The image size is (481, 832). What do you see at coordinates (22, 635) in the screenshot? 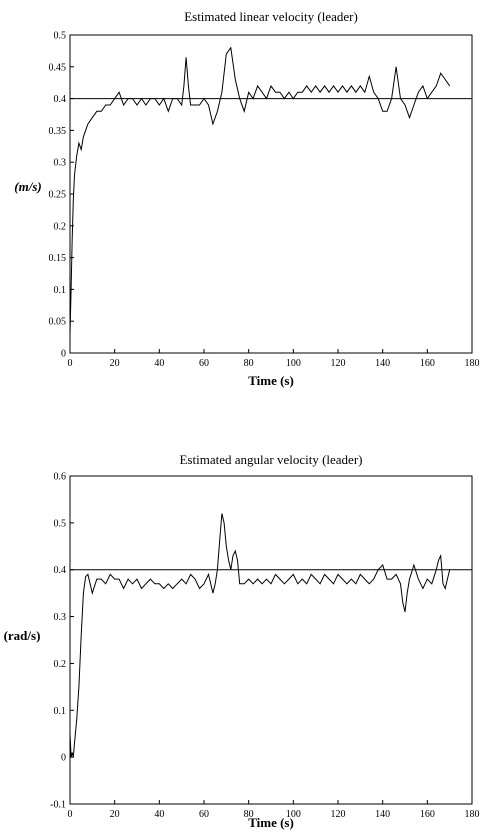
I see `y-axis-label: (rad/s)` at bounding box center [22, 635].